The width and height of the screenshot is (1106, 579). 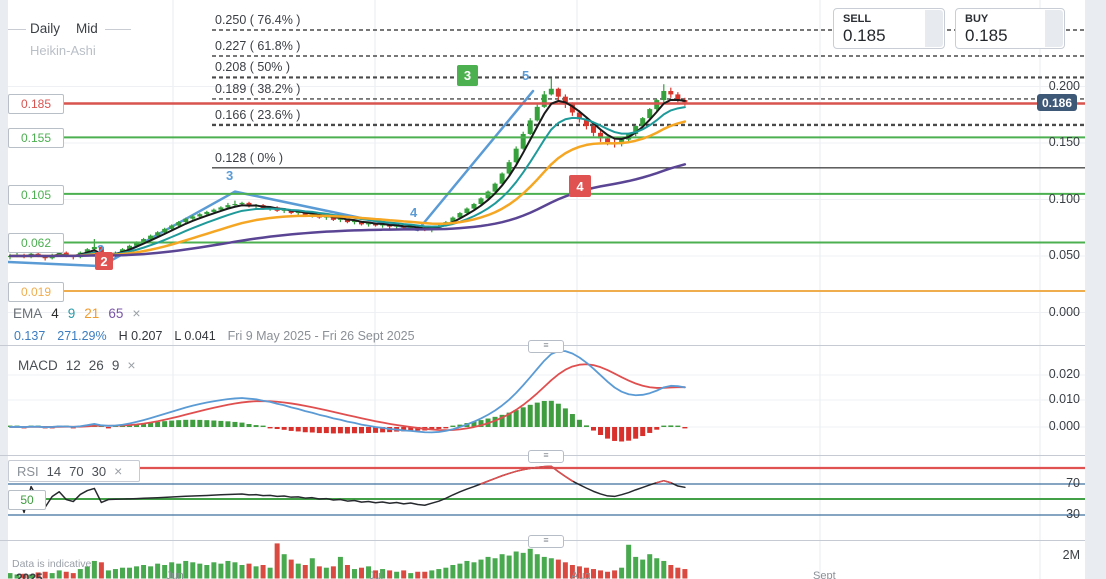 What do you see at coordinates (36, 194) in the screenshot?
I see `price-level-label: 0.105` at bounding box center [36, 194].